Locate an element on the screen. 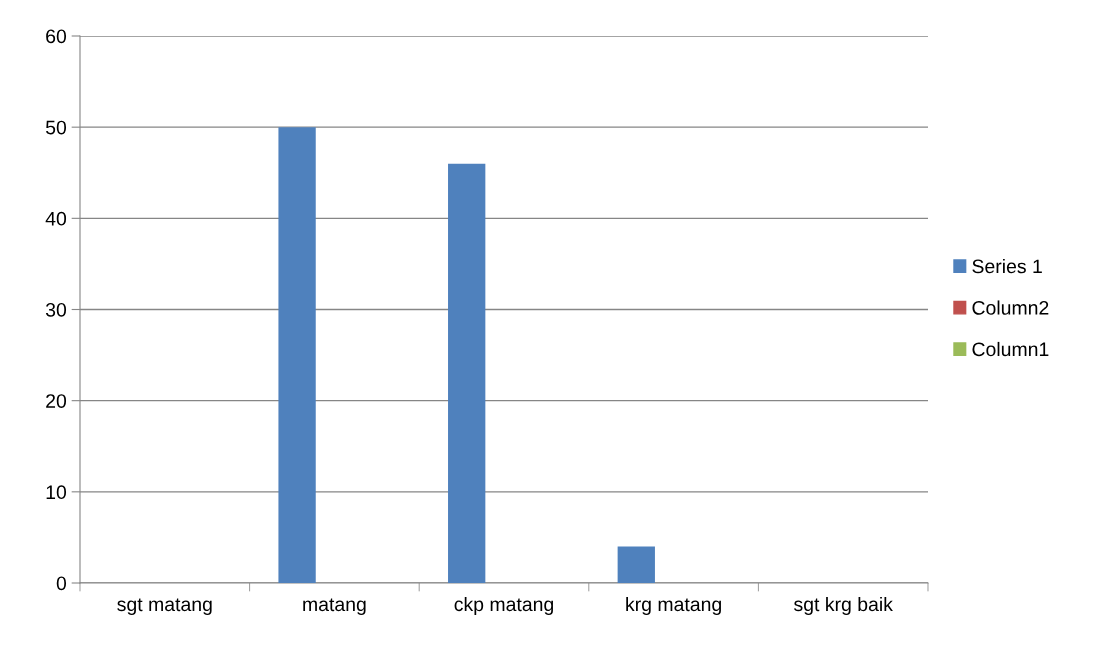 The image size is (1120, 646). y-tick-label: 0 is located at coordinates (61, 583).